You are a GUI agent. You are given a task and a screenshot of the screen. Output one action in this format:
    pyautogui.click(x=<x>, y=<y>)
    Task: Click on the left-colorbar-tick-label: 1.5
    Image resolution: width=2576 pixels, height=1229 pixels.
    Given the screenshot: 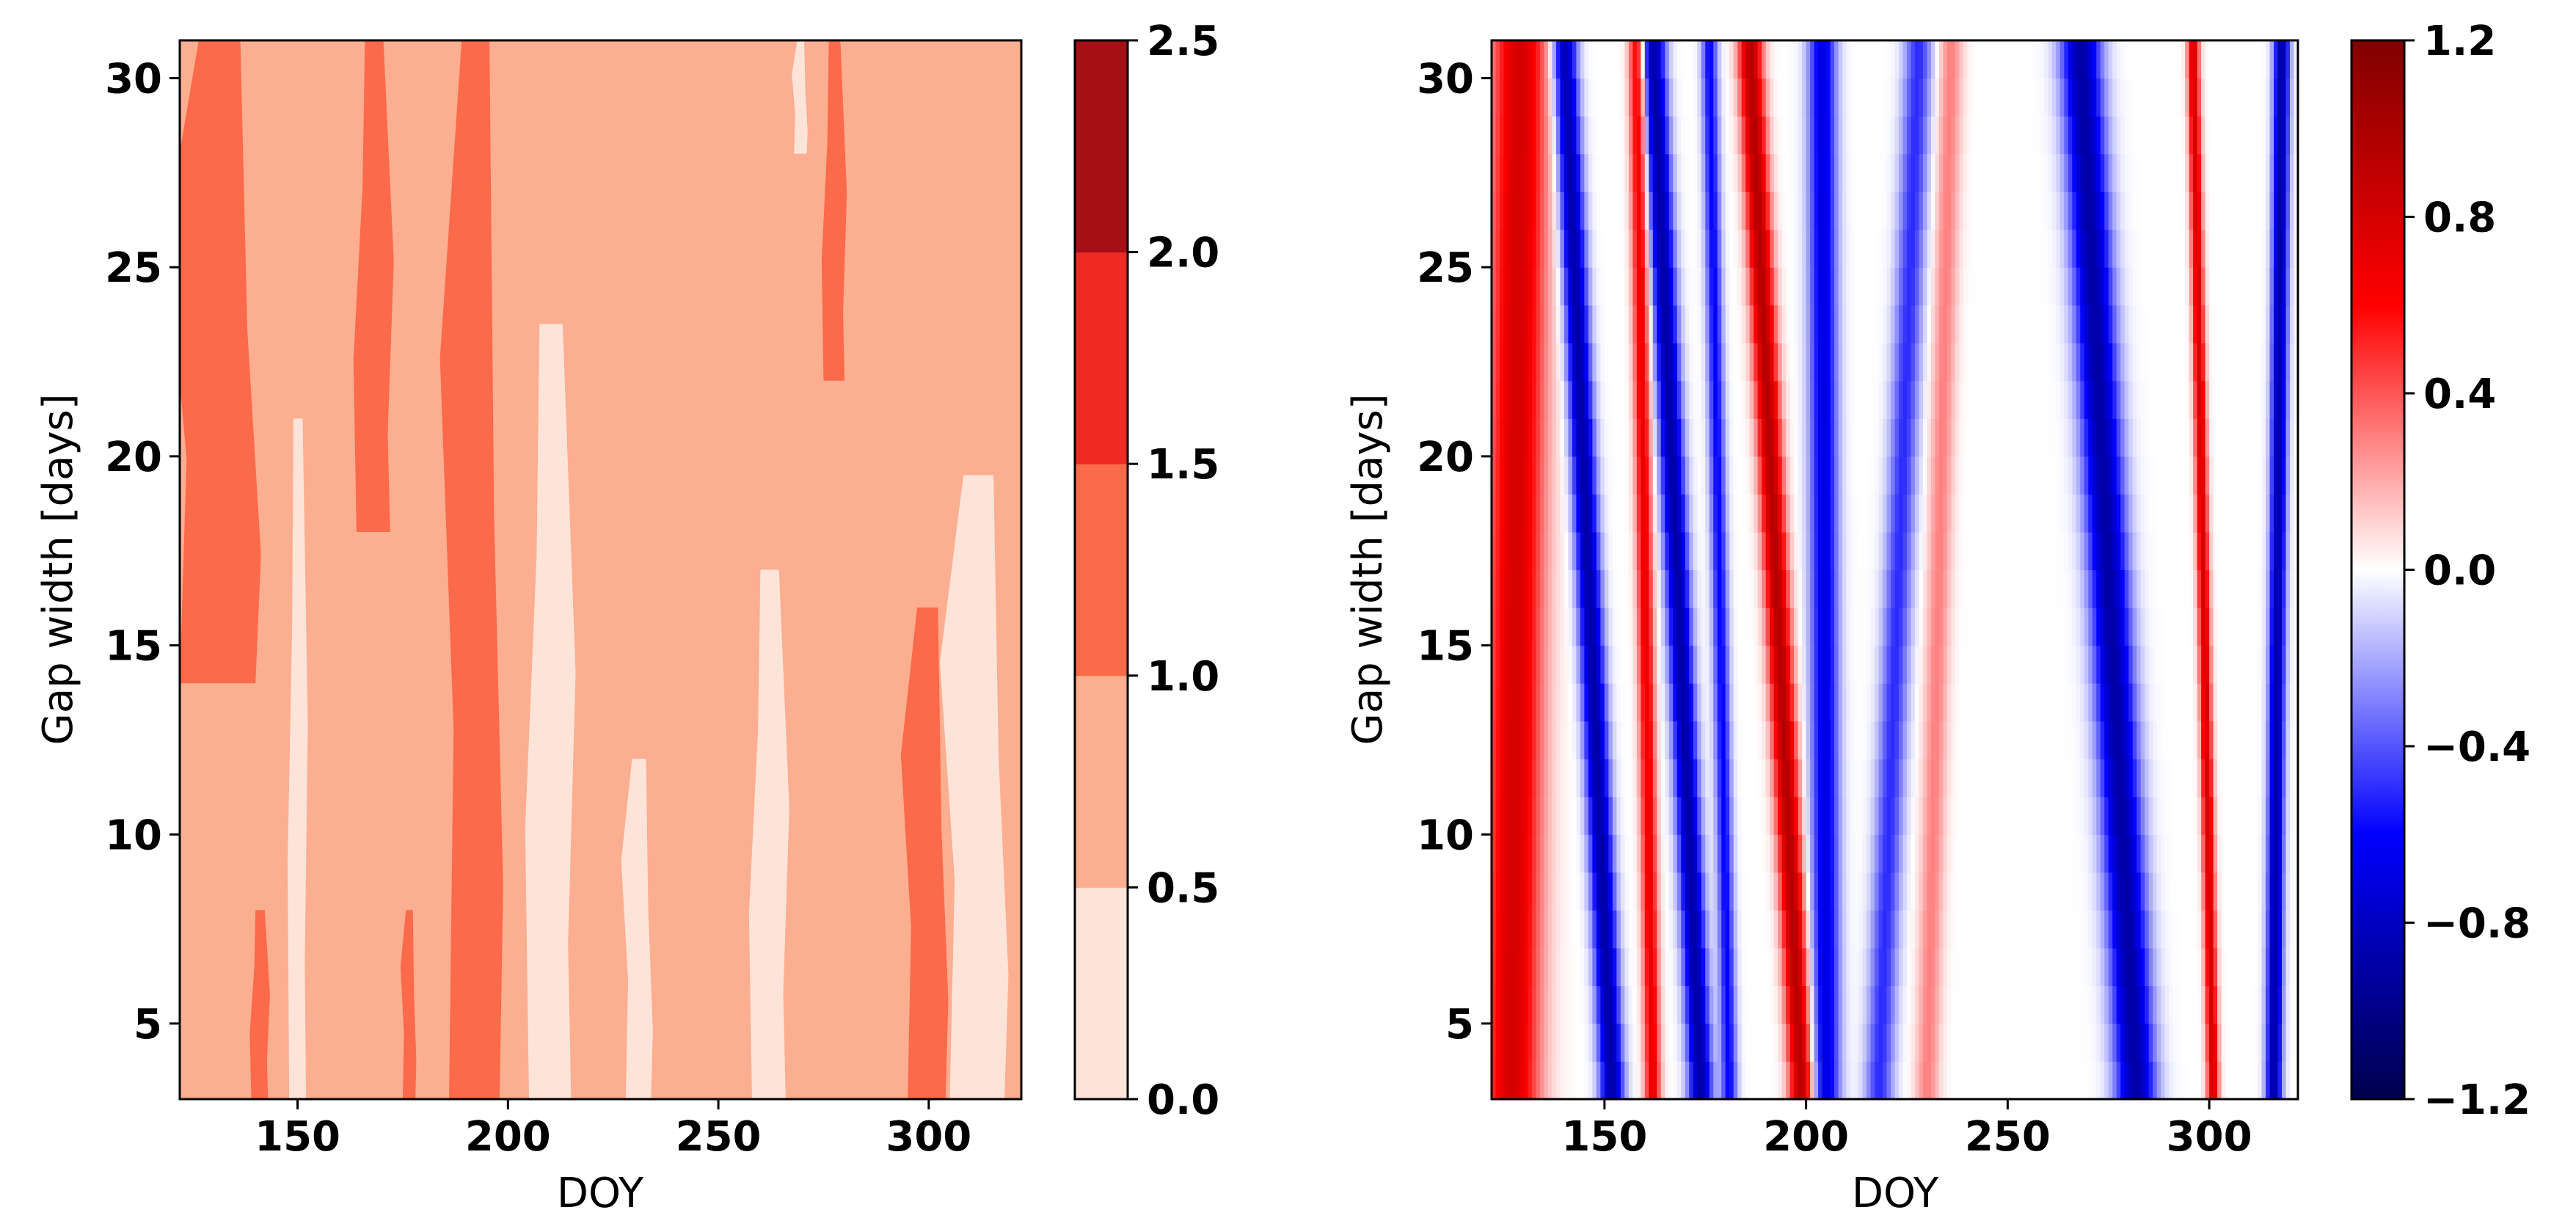 What is the action you would take?
    pyautogui.click(x=1183, y=465)
    